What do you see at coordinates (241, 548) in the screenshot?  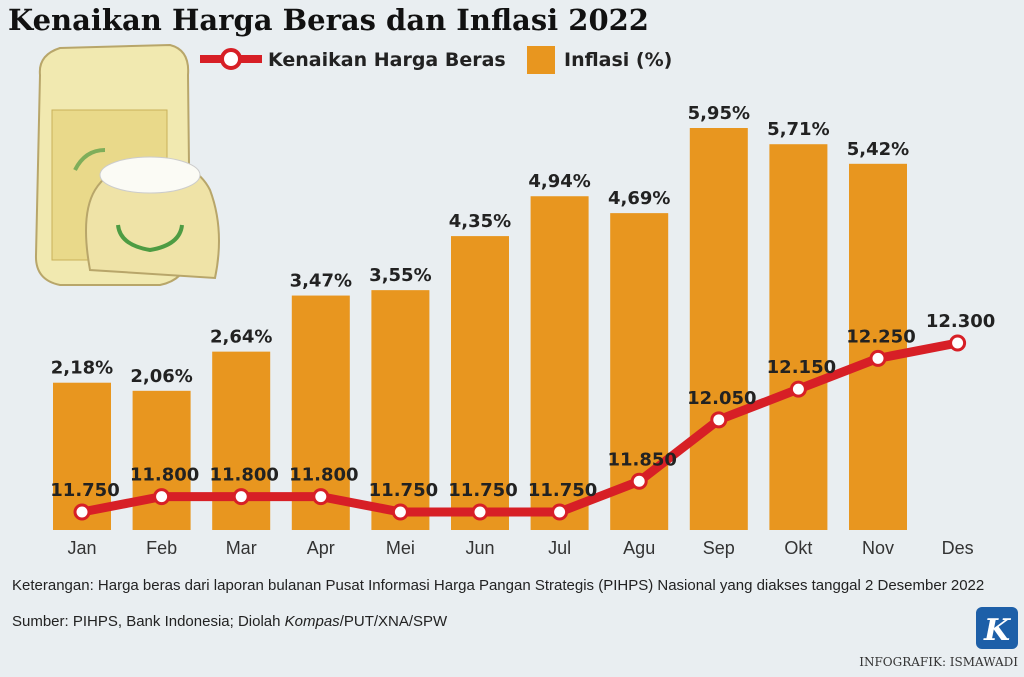 I see `x-tick-label: Mar` at bounding box center [241, 548].